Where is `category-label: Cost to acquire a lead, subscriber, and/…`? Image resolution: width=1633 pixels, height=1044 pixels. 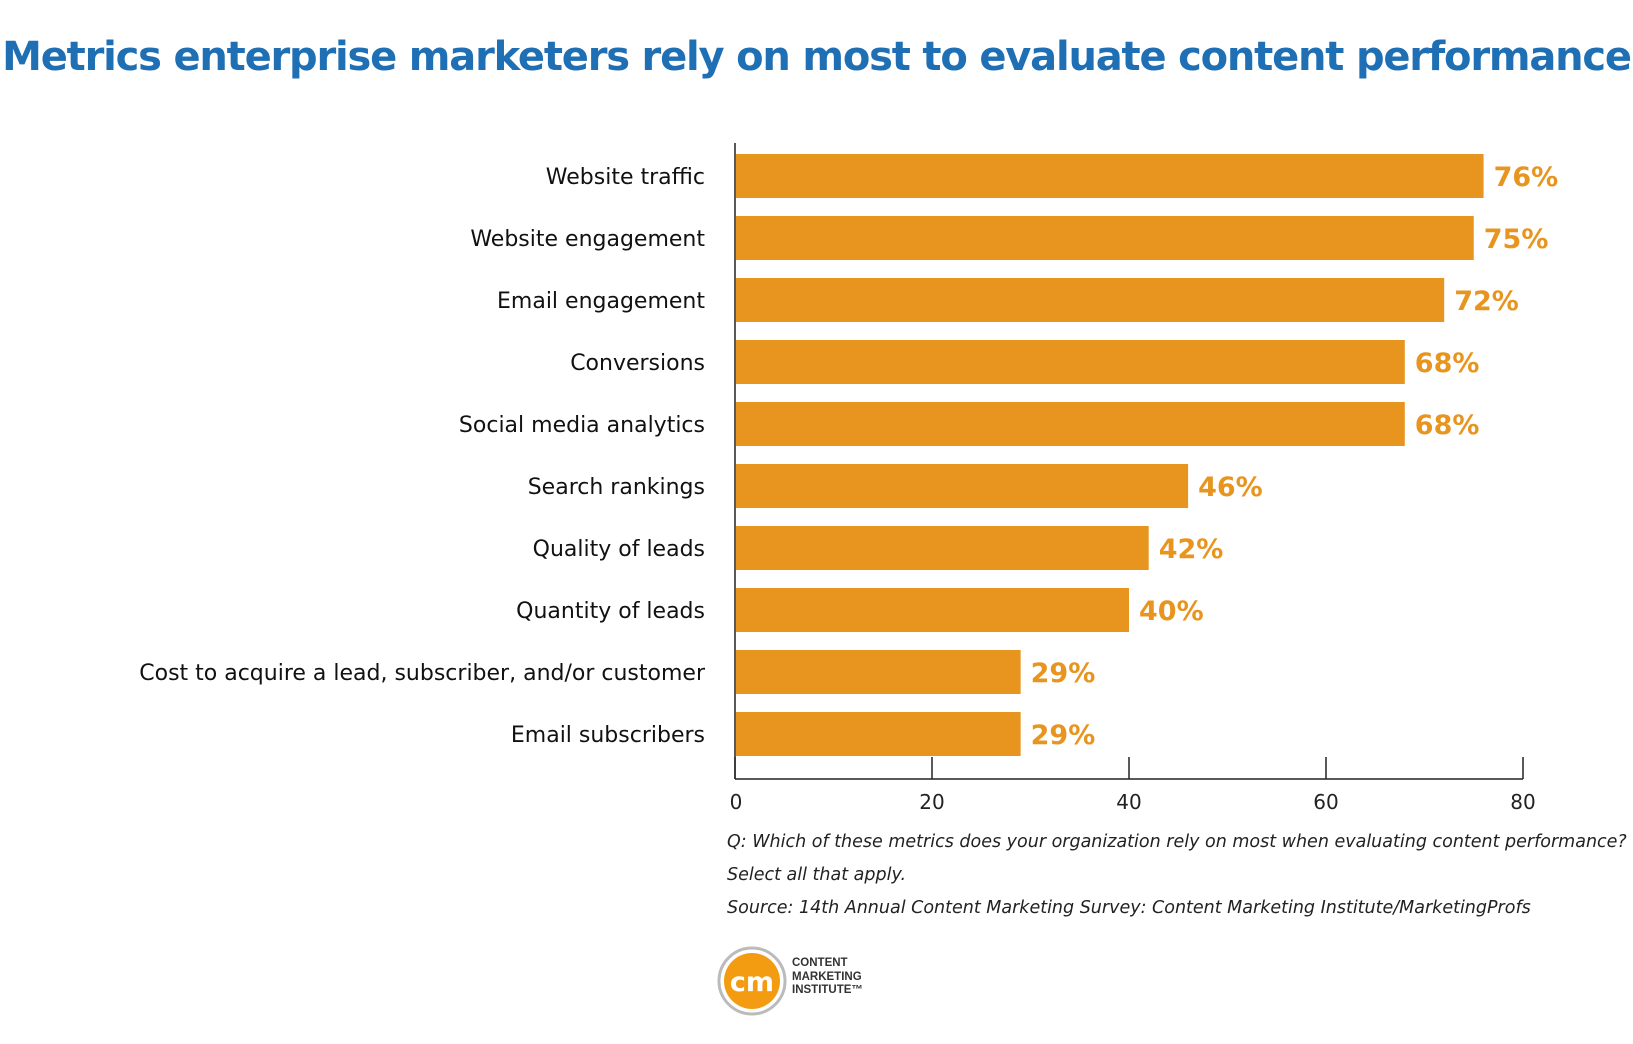
category-label: Cost to acquire a lead, subscriber, and/… is located at coordinates (422, 673).